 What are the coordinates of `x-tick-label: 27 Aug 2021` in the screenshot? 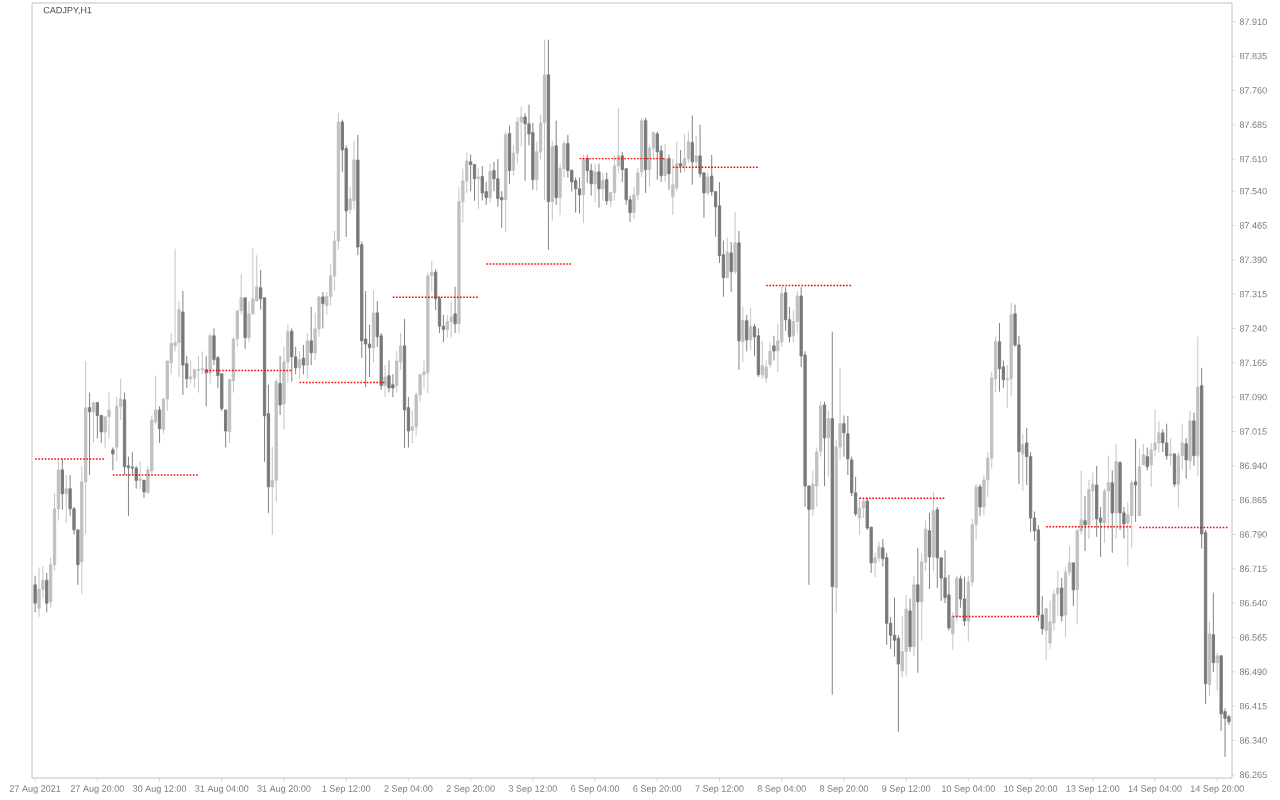 It's located at (35, 789).